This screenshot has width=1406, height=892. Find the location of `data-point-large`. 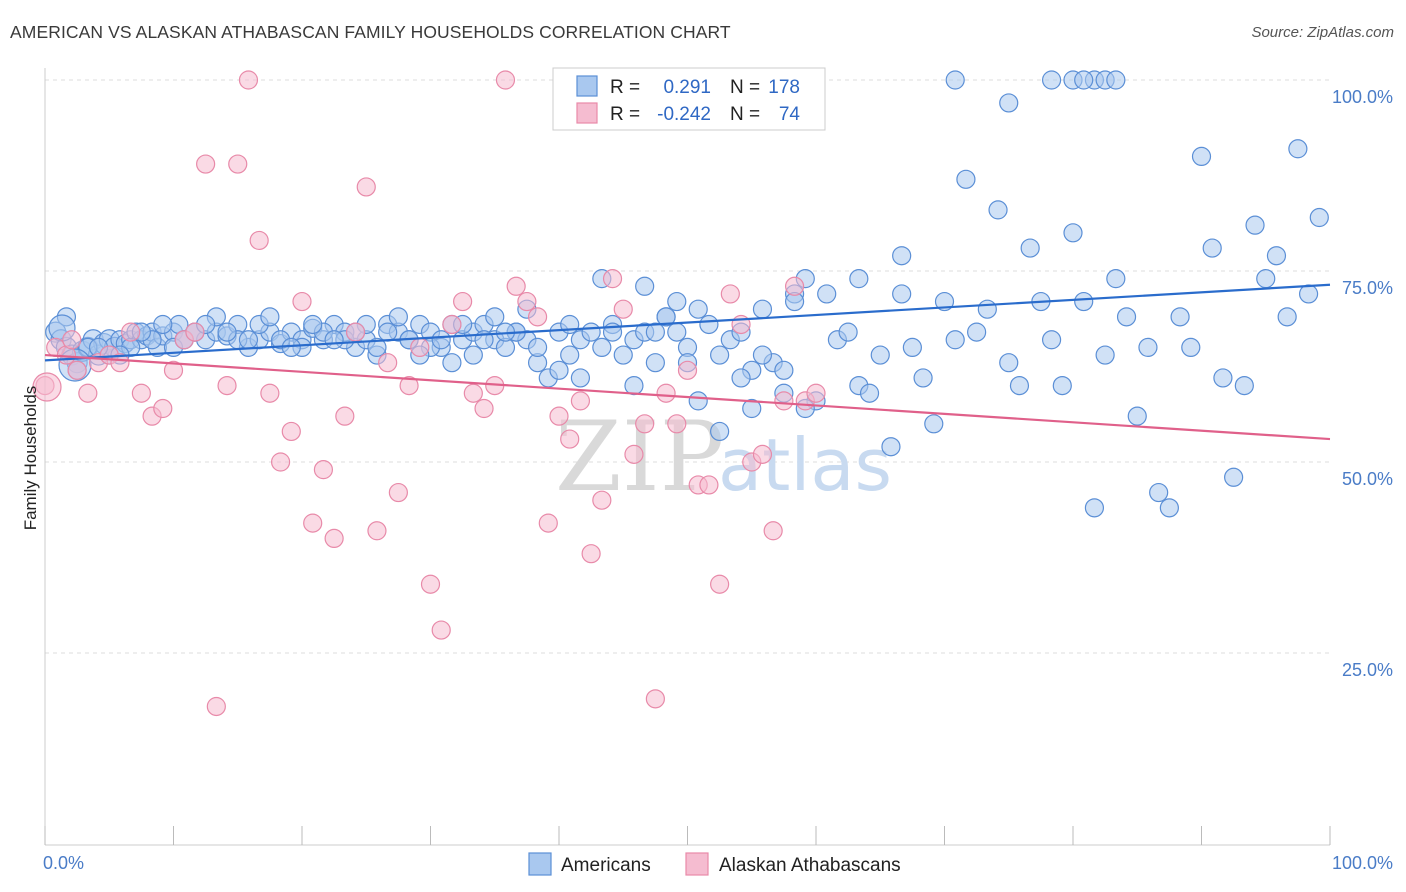

data-point-large is located at coordinates (47, 387).